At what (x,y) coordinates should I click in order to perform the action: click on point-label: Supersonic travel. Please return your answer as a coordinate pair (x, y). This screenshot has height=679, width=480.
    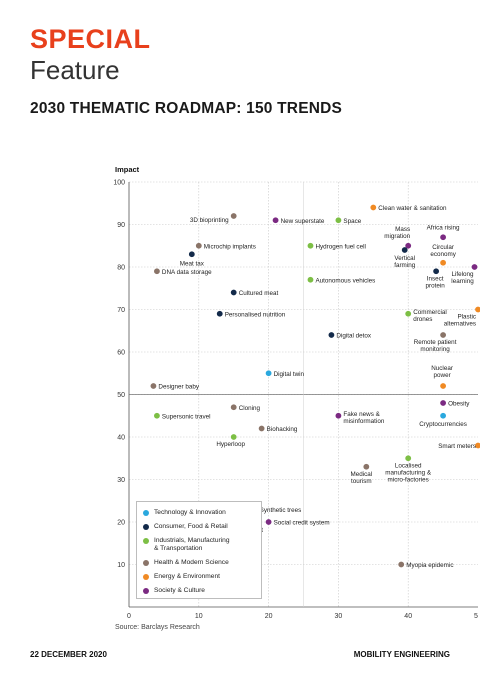
    Looking at the image, I should click on (186, 416).